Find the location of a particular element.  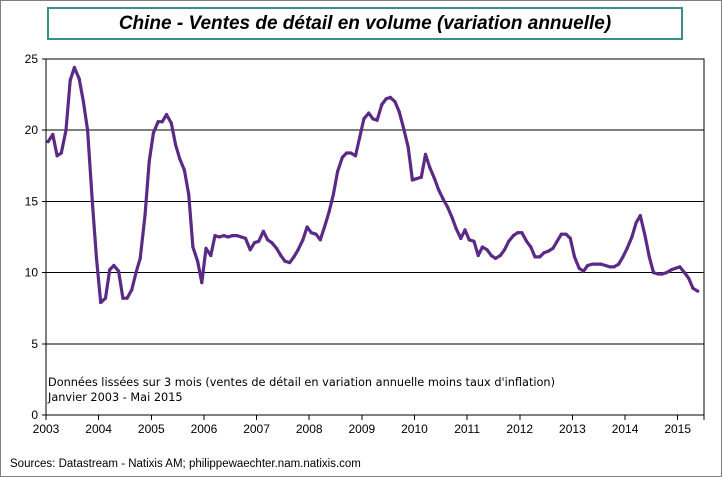

y-tick-label-15: 15 is located at coordinates (32, 201).